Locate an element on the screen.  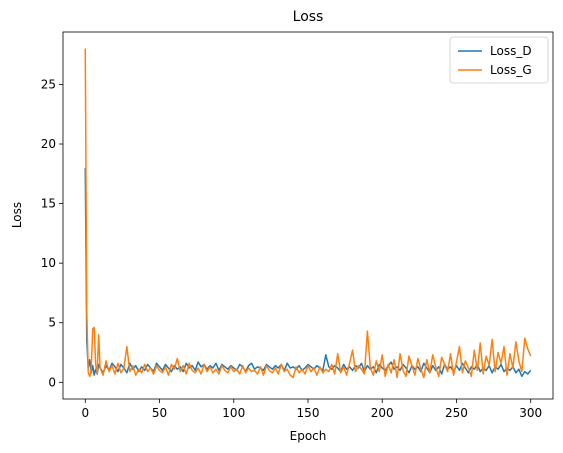
x-tick-label: 0 is located at coordinates (85, 413).